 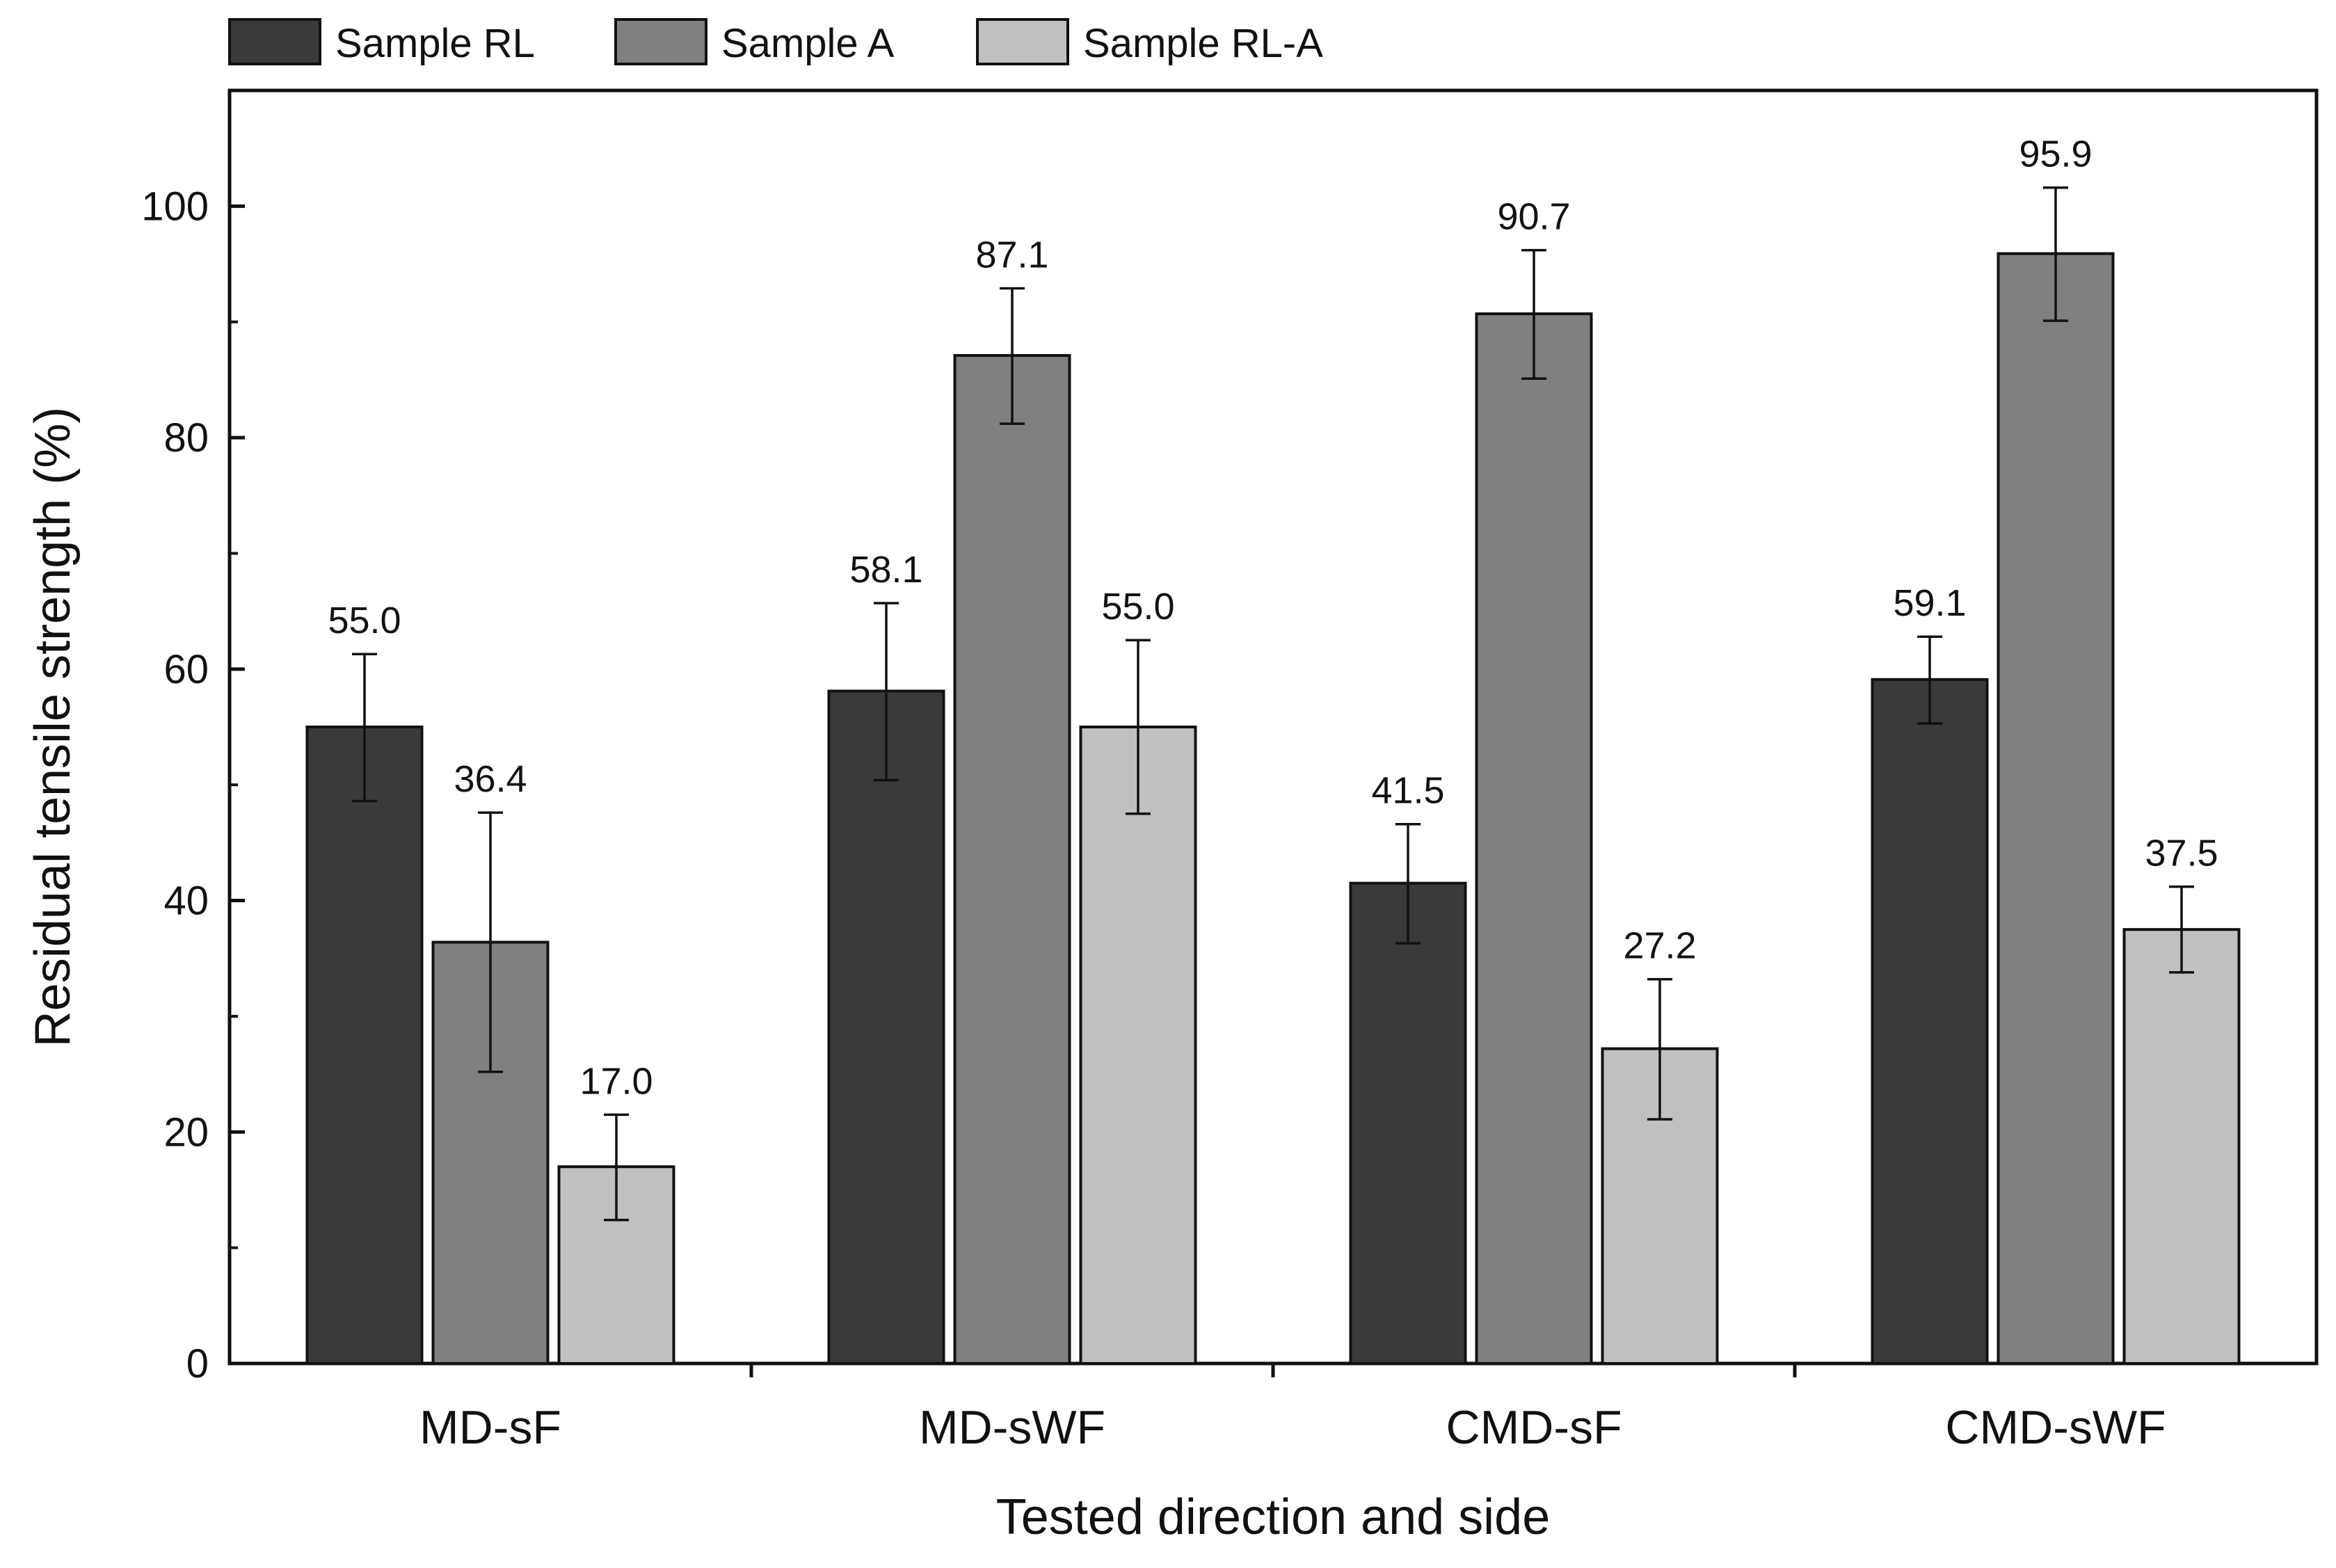 What do you see at coordinates (197, 1363) in the screenshot?
I see `y-tick-label: 0` at bounding box center [197, 1363].